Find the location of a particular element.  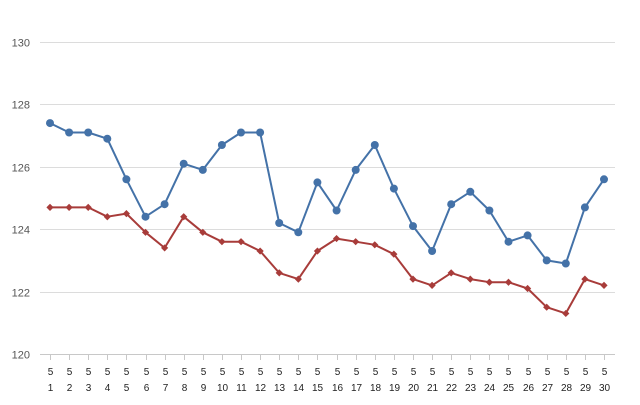

x-tick-label: 5 14 is located at coordinates (299, 380).